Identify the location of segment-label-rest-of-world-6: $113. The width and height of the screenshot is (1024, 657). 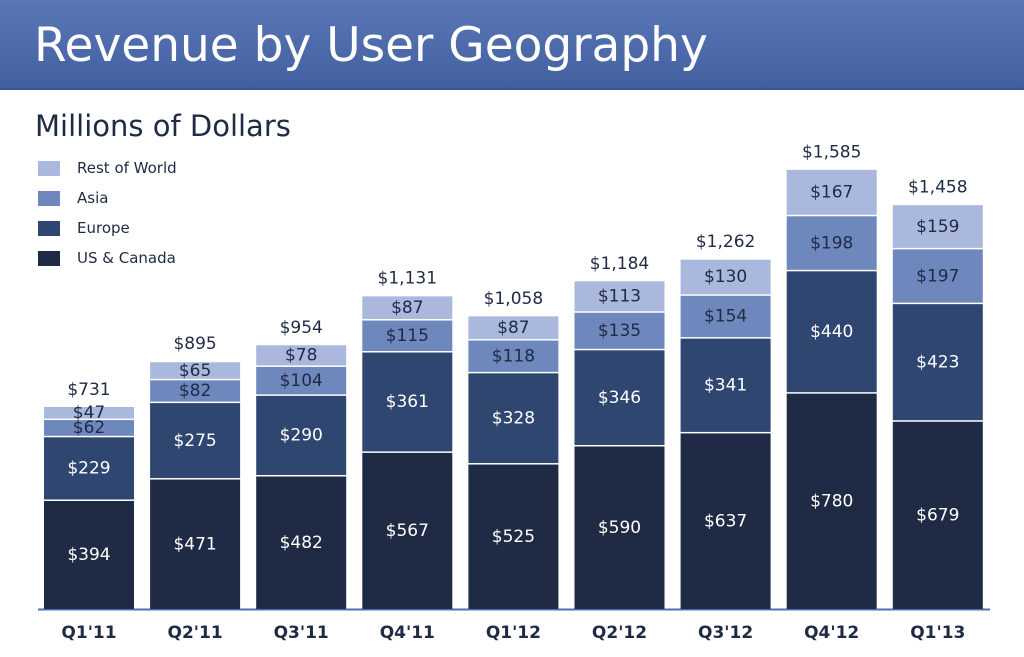
(619, 297).